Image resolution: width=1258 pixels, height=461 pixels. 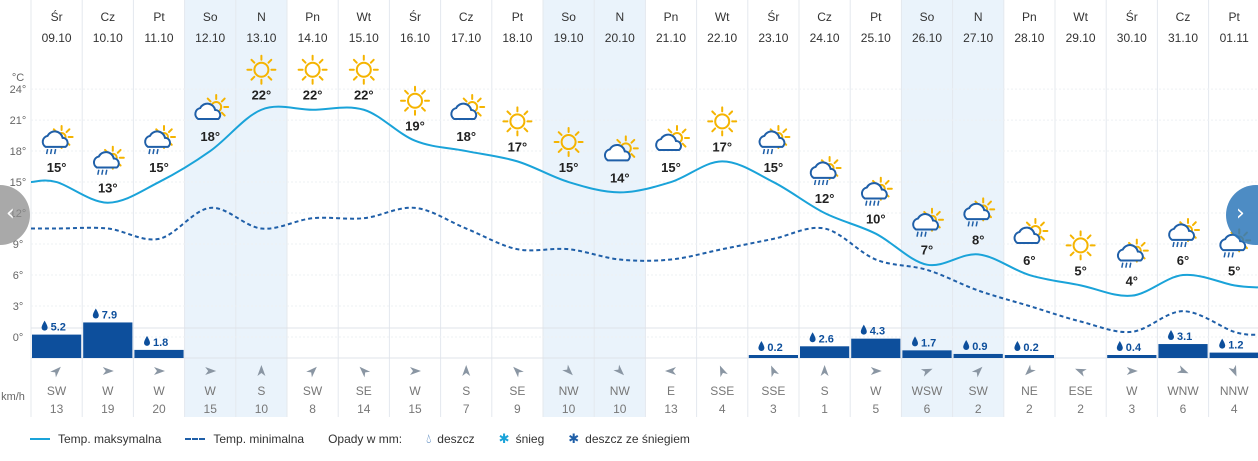 I want to click on day-date: 18.10, so click(x=517, y=38).